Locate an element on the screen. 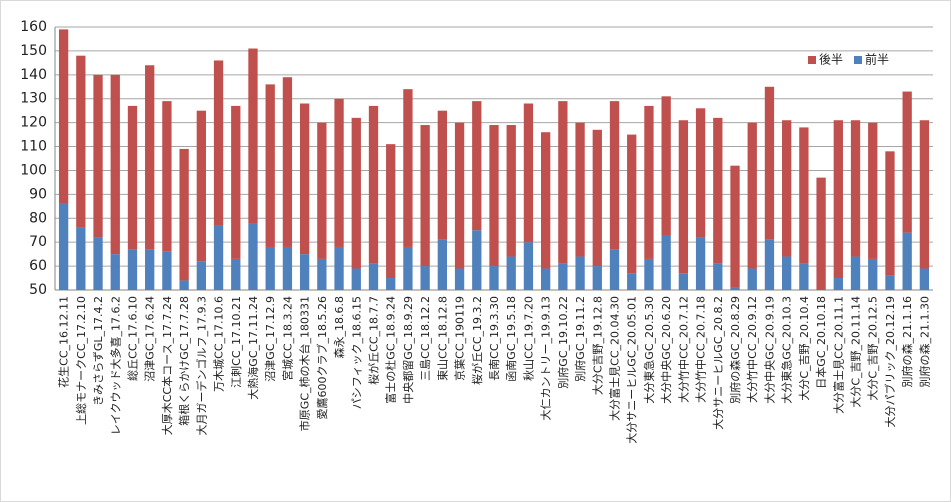  legend-label: 後半 is located at coordinates (831, 60).